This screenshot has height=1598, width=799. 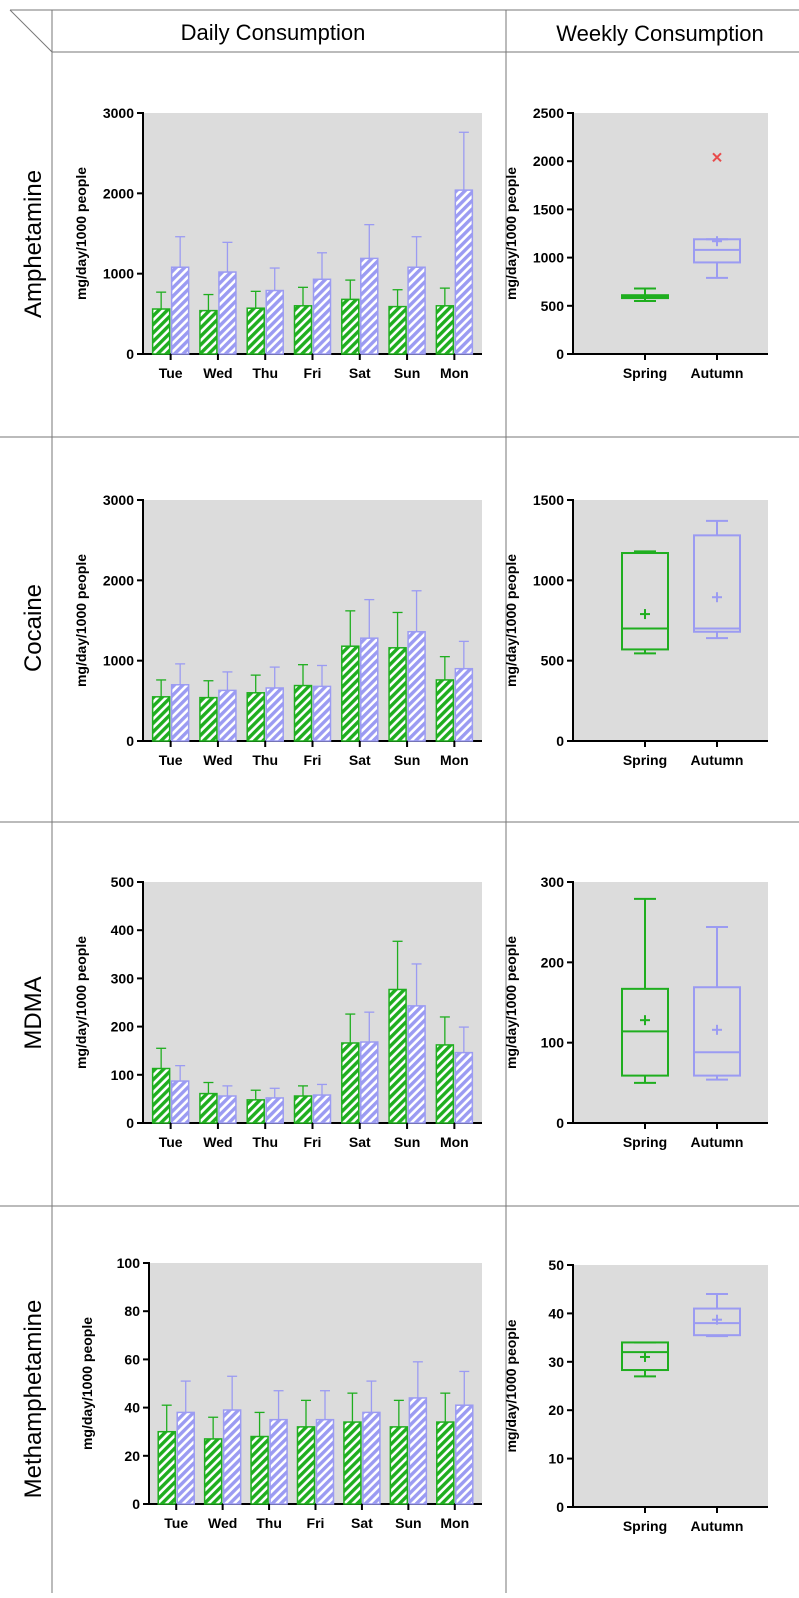 What do you see at coordinates (556, 1410) in the screenshot?
I see `weekly-y-tick-label: 20` at bounding box center [556, 1410].